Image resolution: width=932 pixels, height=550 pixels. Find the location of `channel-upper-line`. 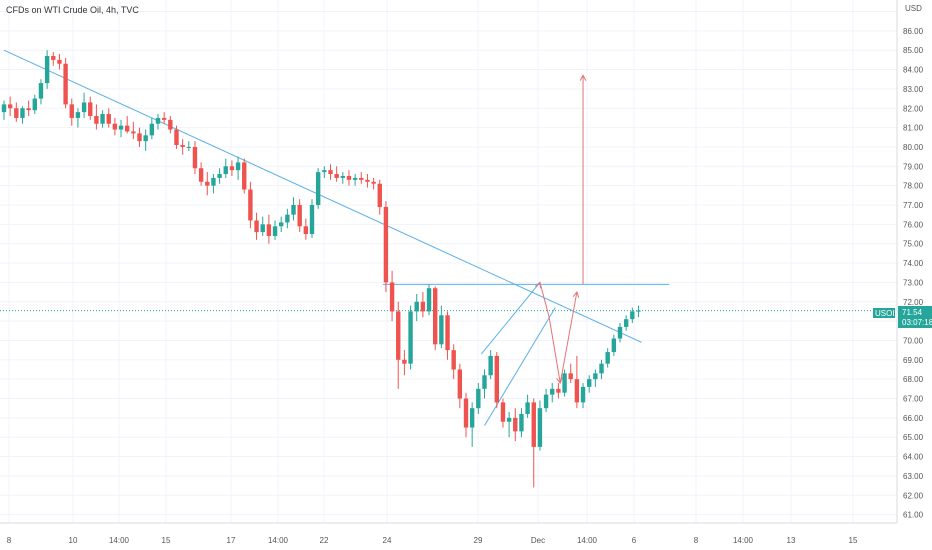

channel-upper-line is located at coordinates (511, 318).